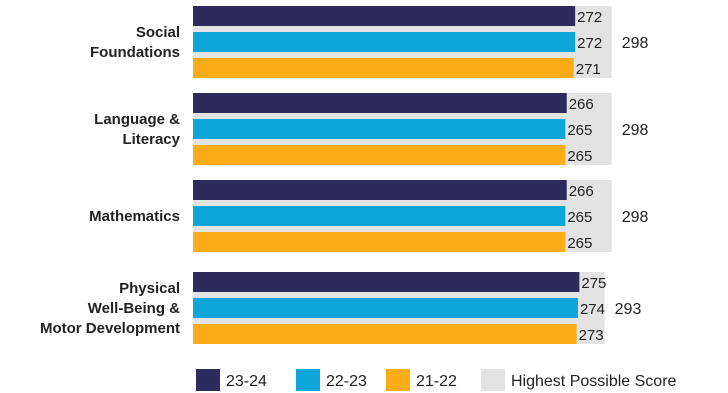 This screenshot has width=728, height=393. Describe the element at coordinates (346, 381) in the screenshot. I see `legend-label: 22-23` at that location.